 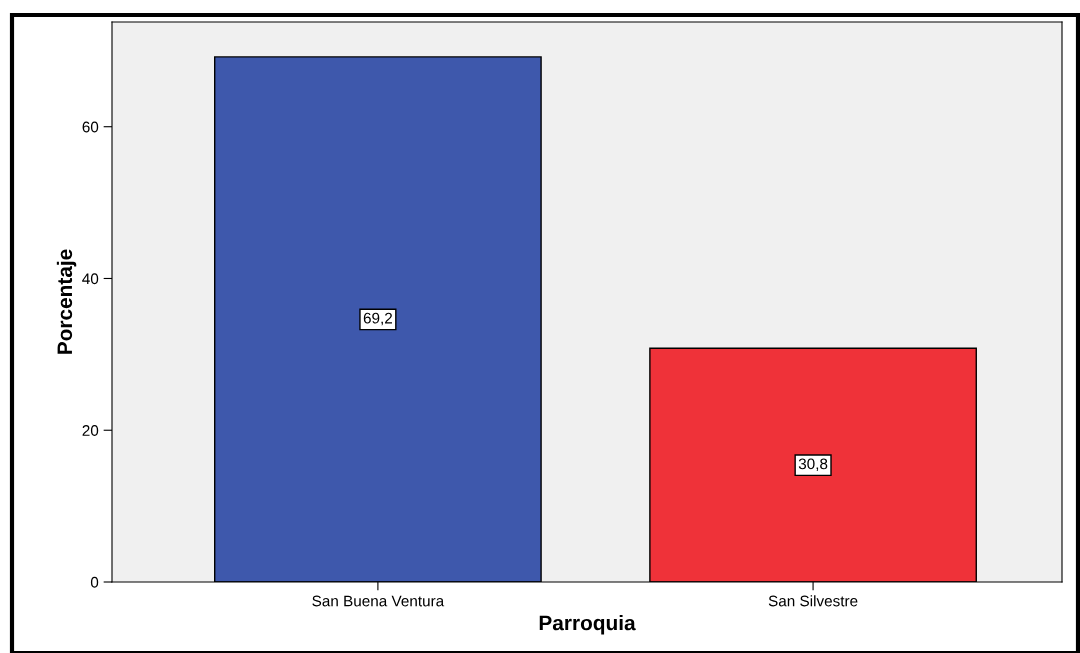 What do you see at coordinates (90, 430) in the screenshot?
I see `y-tick-label: 20` at bounding box center [90, 430].